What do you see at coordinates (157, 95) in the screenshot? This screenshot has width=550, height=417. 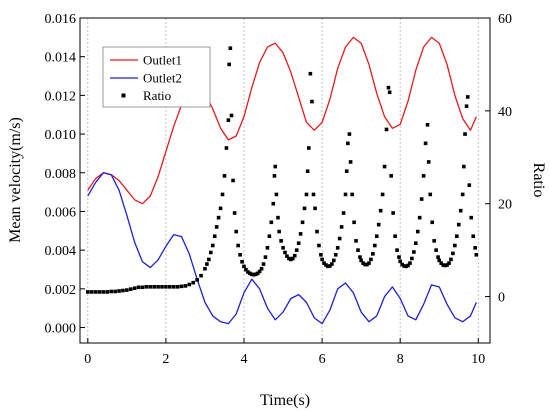 I see `legend-label-ratio: Ratio` at bounding box center [157, 95].